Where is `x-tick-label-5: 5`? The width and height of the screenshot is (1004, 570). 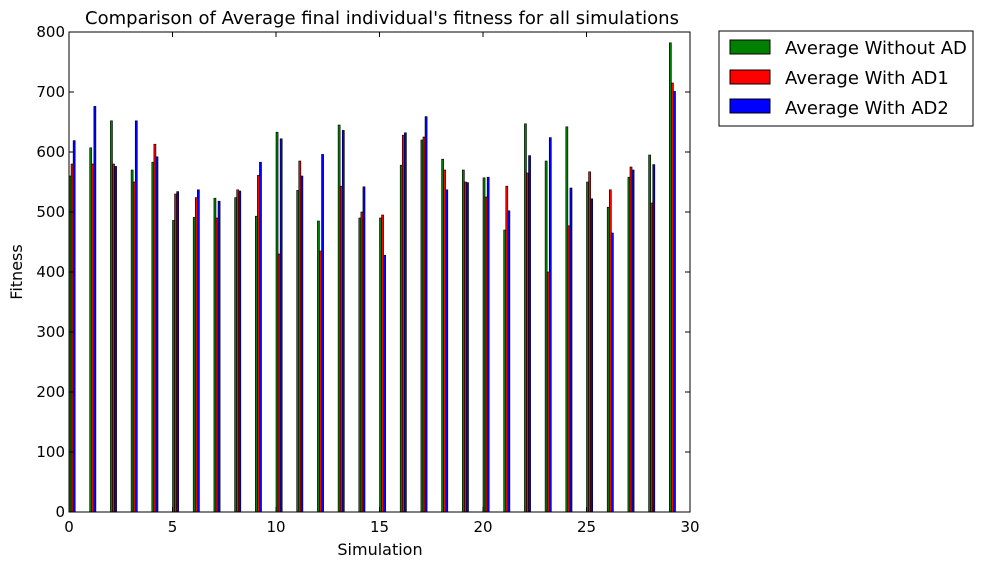
x-tick-label-5: 5 is located at coordinates (173, 527).